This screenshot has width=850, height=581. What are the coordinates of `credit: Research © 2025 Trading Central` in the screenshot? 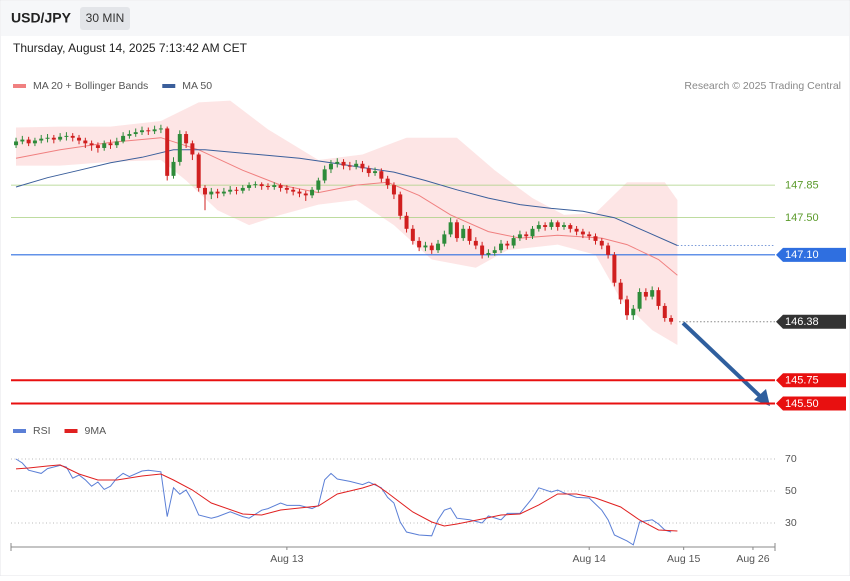 It's located at (762, 86).